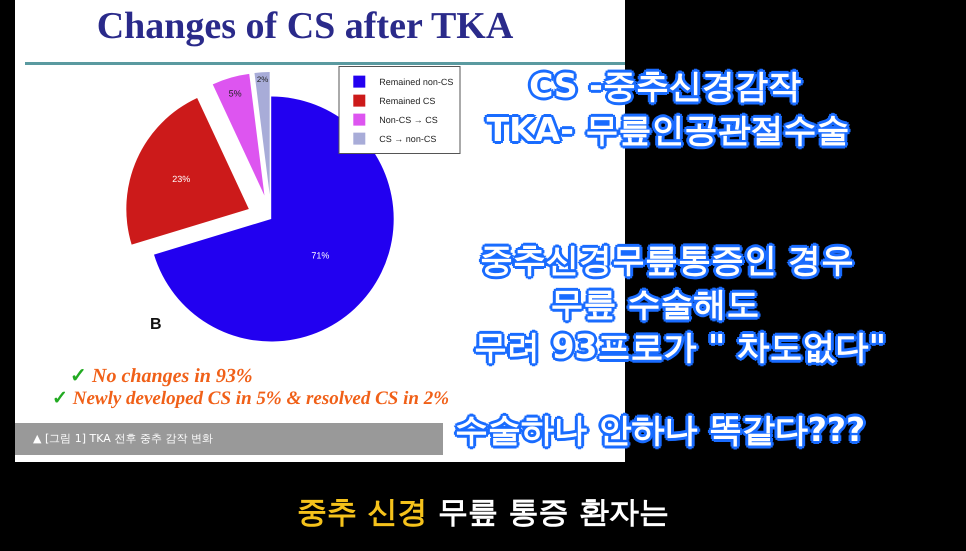 The height and width of the screenshot is (551, 966). Describe the element at coordinates (416, 82) in the screenshot. I see `legend-label: Remained non-CS` at that location.